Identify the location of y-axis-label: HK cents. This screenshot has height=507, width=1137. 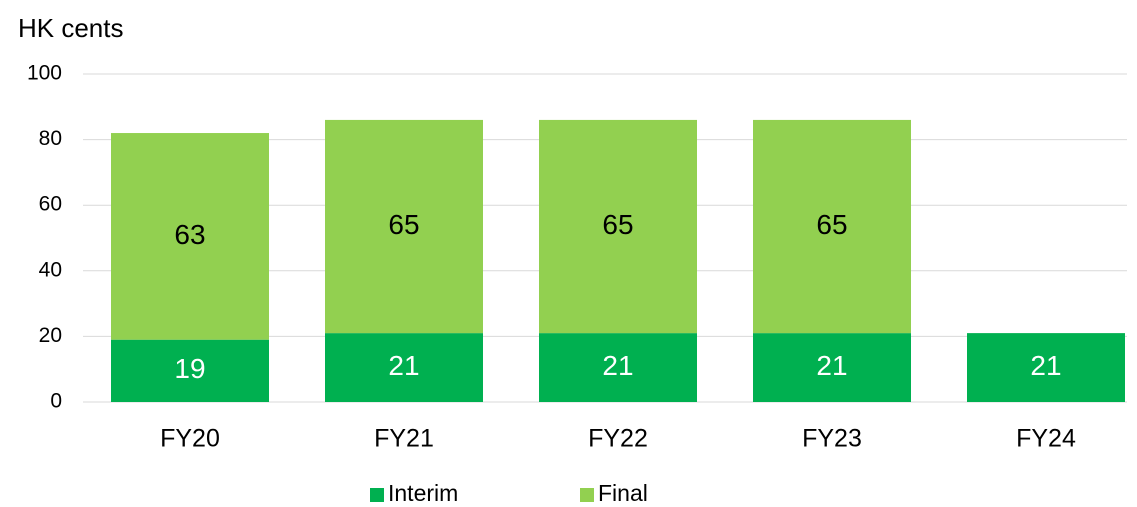
(71, 28).